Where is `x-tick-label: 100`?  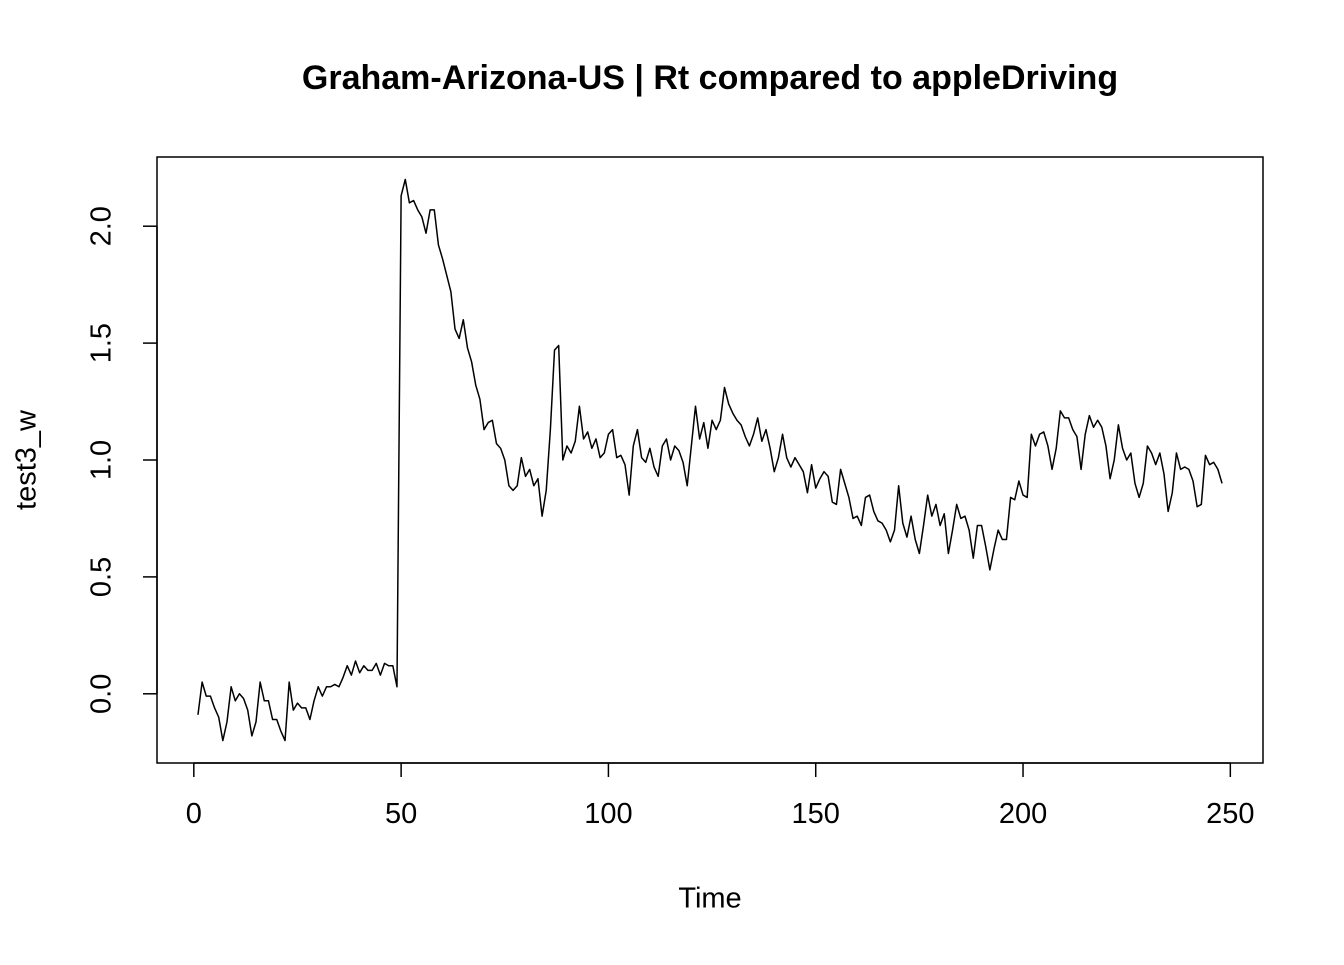 x-tick-label: 100 is located at coordinates (608, 814).